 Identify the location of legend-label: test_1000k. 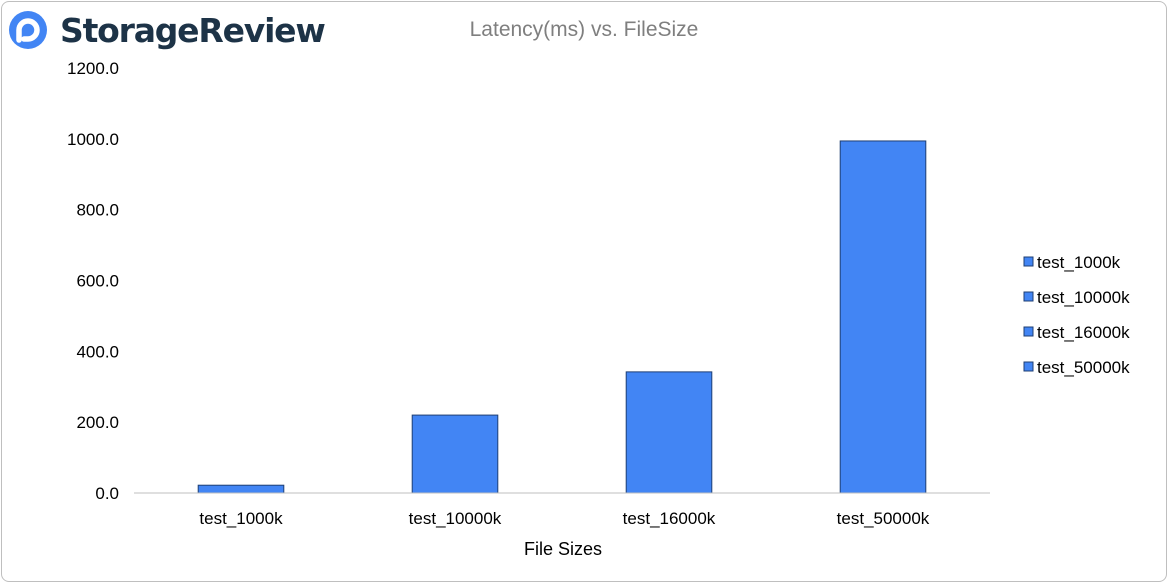
(1079, 262).